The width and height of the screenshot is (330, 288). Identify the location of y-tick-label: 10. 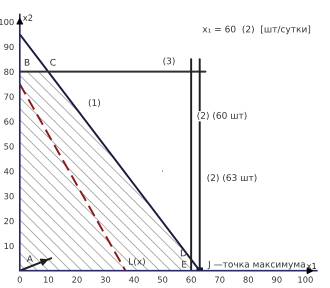
(9, 246).